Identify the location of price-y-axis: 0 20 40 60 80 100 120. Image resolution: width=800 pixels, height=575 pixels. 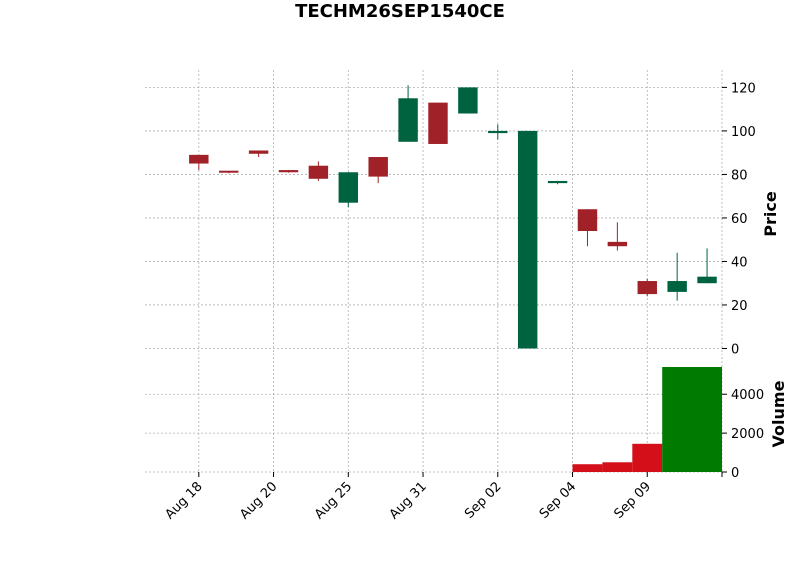
(739, 219).